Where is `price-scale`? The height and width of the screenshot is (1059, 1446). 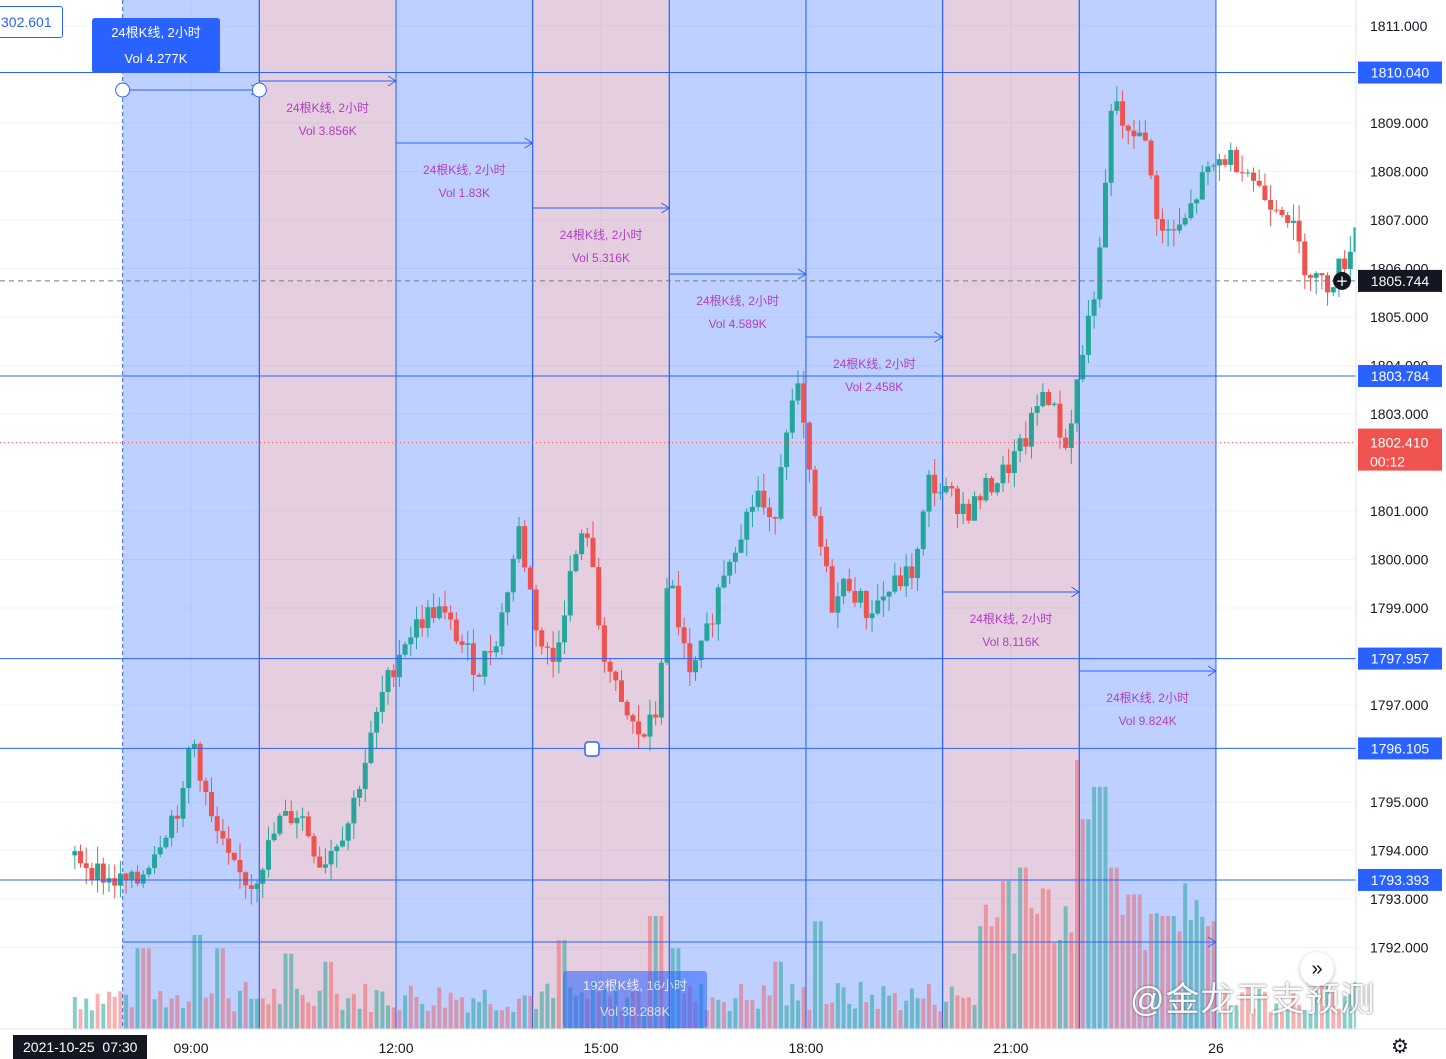 price-scale is located at coordinates (1401, 514).